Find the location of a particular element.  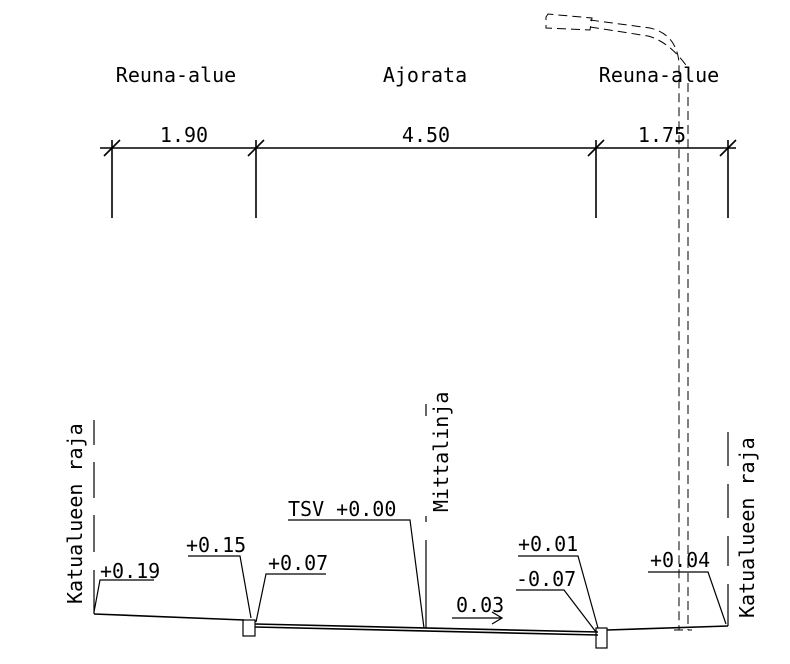

elevation-left-curb-bottom: +0.07 is located at coordinates (298, 563).